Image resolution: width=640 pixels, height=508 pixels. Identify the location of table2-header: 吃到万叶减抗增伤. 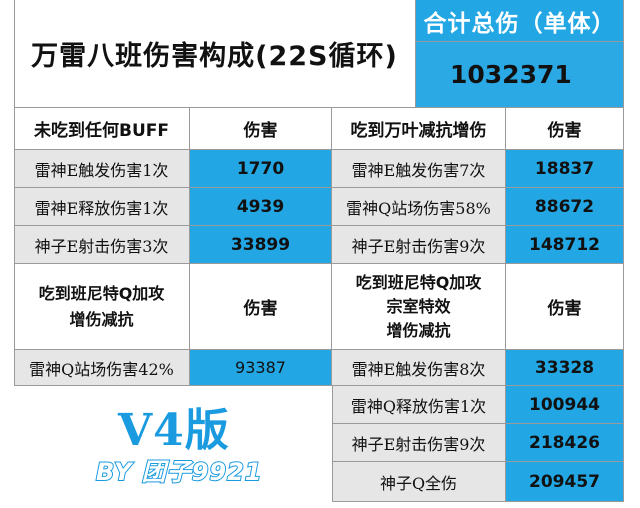
(419, 129).